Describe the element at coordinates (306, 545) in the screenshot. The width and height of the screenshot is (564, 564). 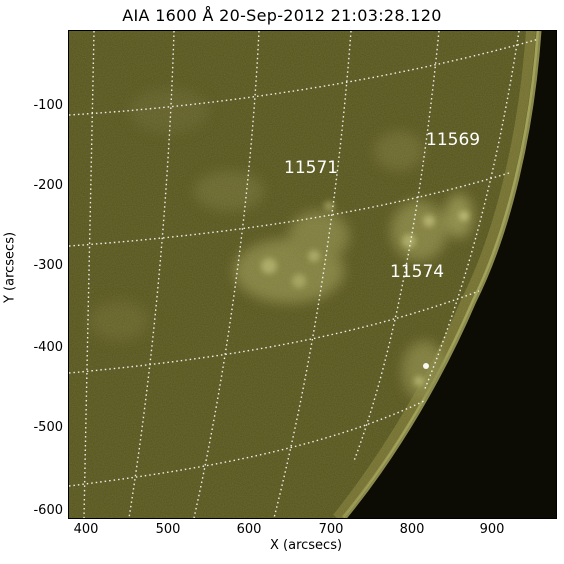
I see `x-axis-label: X (arcsecs)` at that location.